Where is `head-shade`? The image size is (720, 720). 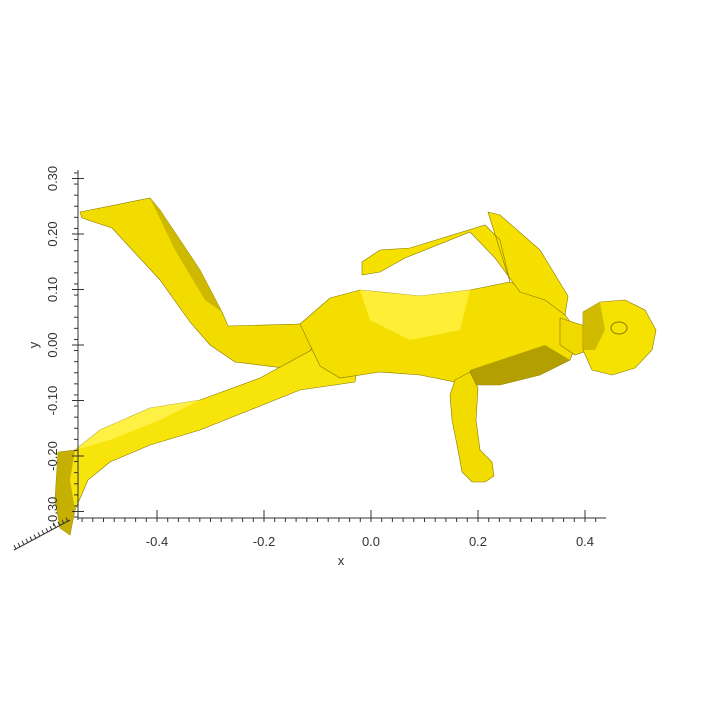
head-shade is located at coordinates (594, 326).